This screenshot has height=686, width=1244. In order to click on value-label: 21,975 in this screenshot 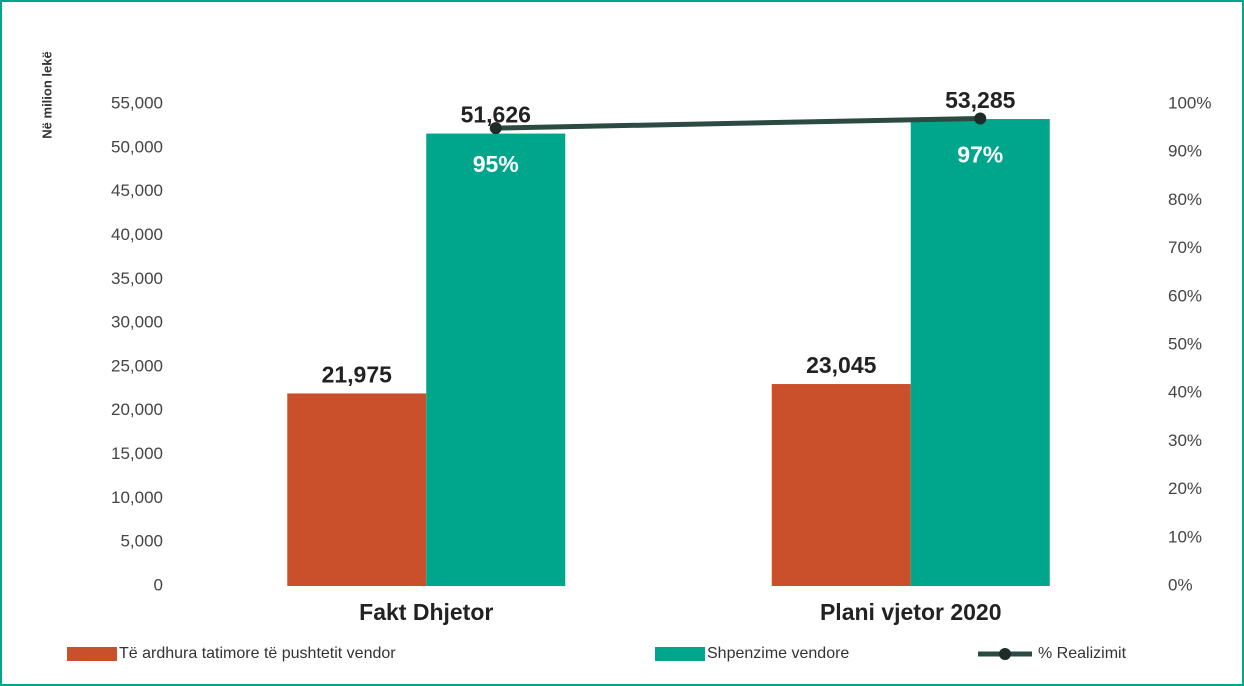, I will do `click(357, 374)`.